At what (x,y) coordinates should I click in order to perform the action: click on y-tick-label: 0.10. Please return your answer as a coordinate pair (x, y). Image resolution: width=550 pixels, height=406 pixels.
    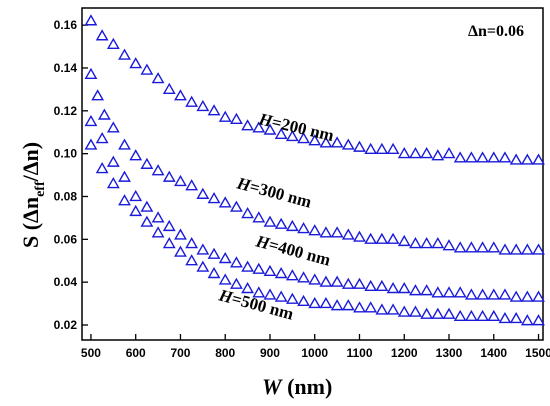
    Looking at the image, I should click on (66, 154).